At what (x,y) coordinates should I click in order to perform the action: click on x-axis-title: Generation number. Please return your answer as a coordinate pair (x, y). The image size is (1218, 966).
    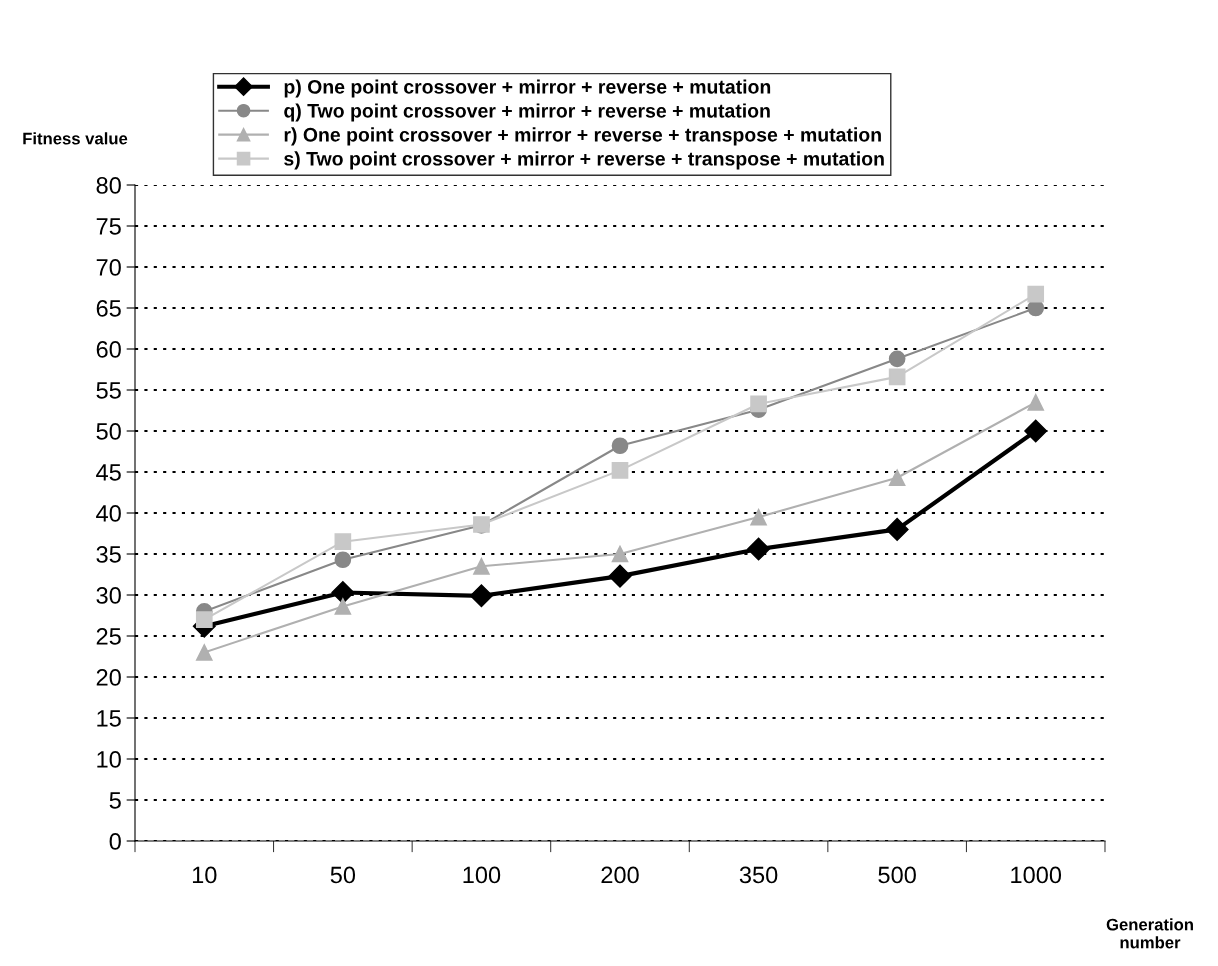
    Looking at the image, I should click on (1149, 933).